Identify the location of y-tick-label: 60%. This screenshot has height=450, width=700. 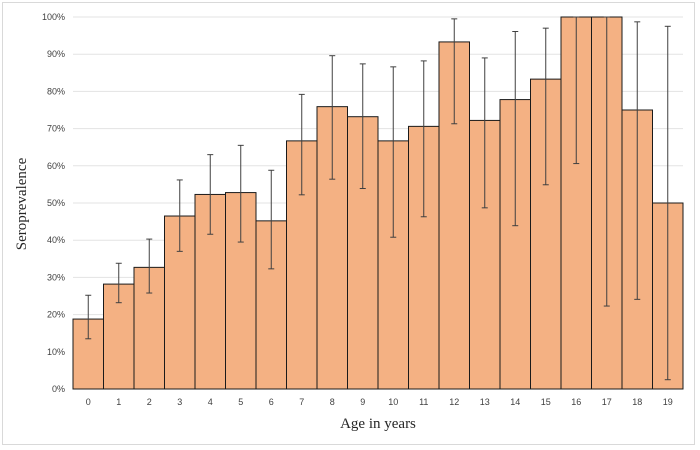
(56, 166).